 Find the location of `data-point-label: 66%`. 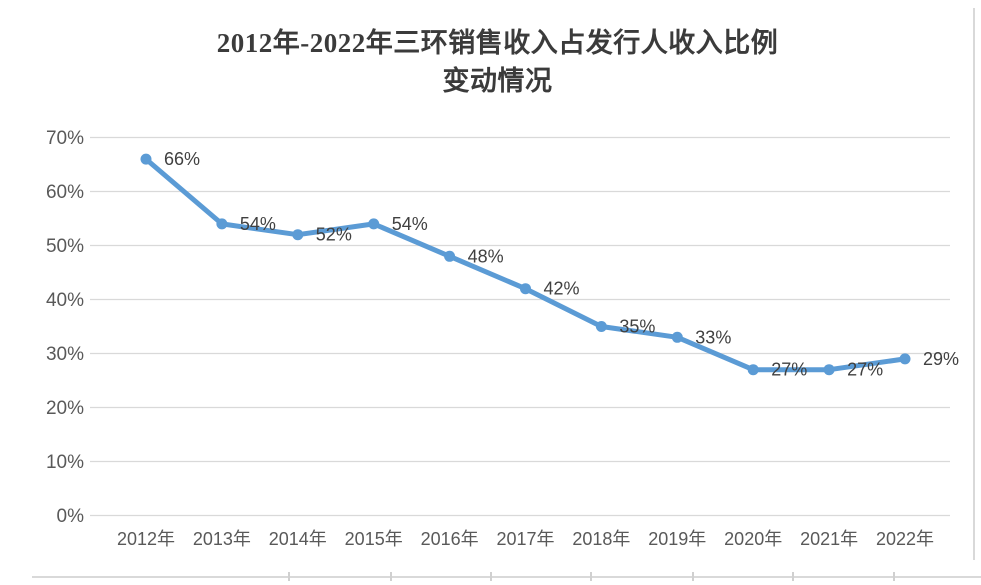

data-point-label: 66% is located at coordinates (182, 159).